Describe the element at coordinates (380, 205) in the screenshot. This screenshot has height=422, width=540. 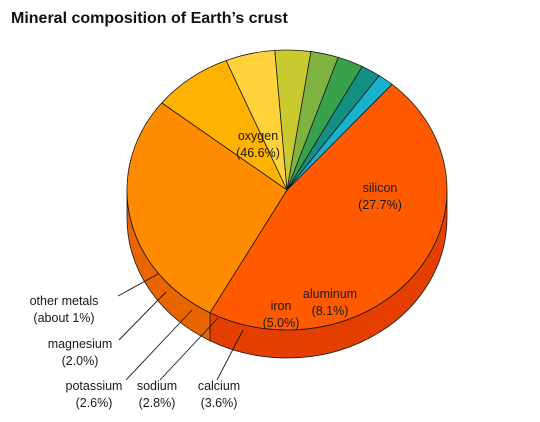
I see `label-silicon-value: (27.7%)` at that location.